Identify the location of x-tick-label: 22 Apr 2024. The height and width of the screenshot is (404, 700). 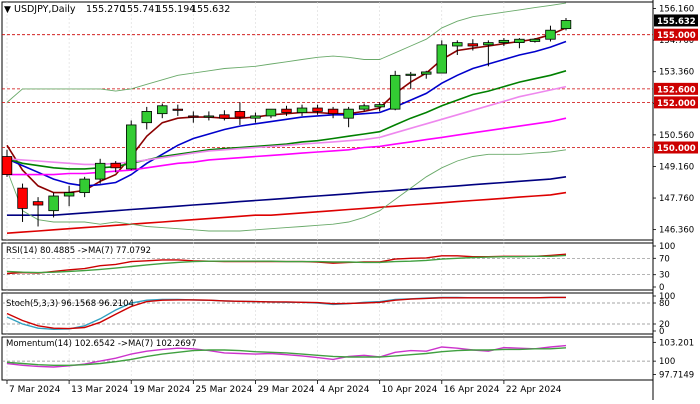
(534, 390).